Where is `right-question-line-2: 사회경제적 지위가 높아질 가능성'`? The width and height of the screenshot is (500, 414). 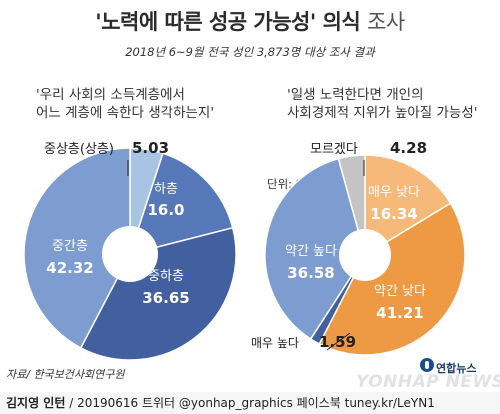
right-question-line-2: 사회경제적 지위가 높아질 가능성' is located at coordinates (382, 113).